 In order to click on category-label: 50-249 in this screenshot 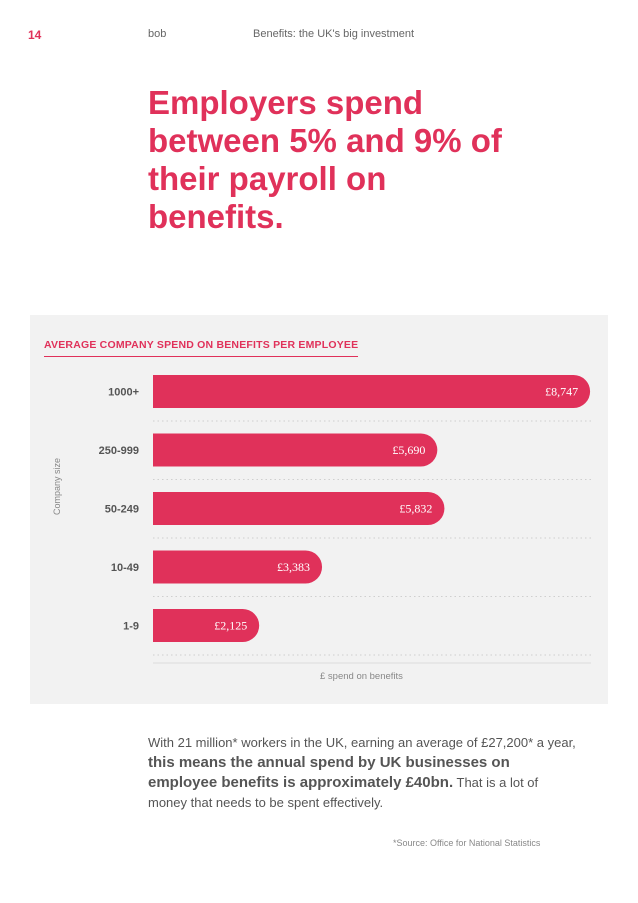, I will do `click(122, 510)`.